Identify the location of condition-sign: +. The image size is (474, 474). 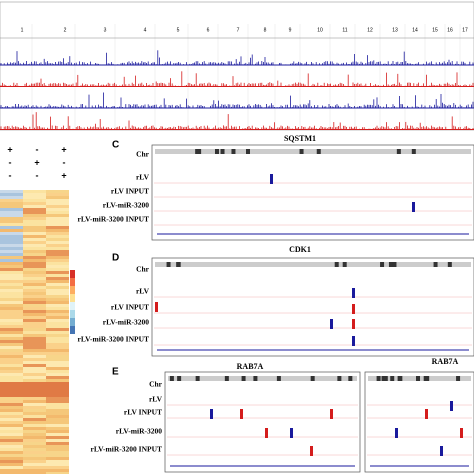
(36, 162).